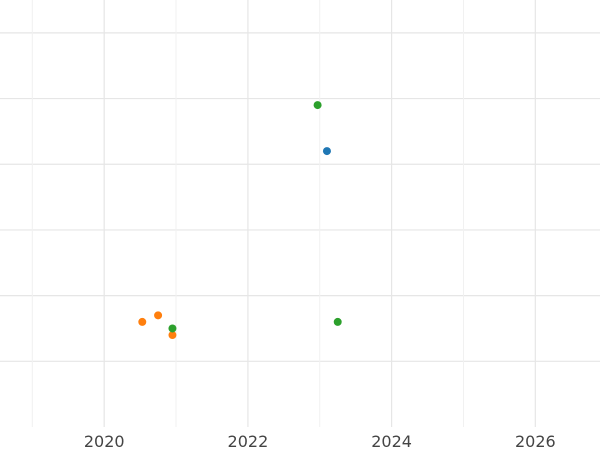  Describe the element at coordinates (391, 441) in the screenshot. I see `x-tick-label-2: 2024` at that location.